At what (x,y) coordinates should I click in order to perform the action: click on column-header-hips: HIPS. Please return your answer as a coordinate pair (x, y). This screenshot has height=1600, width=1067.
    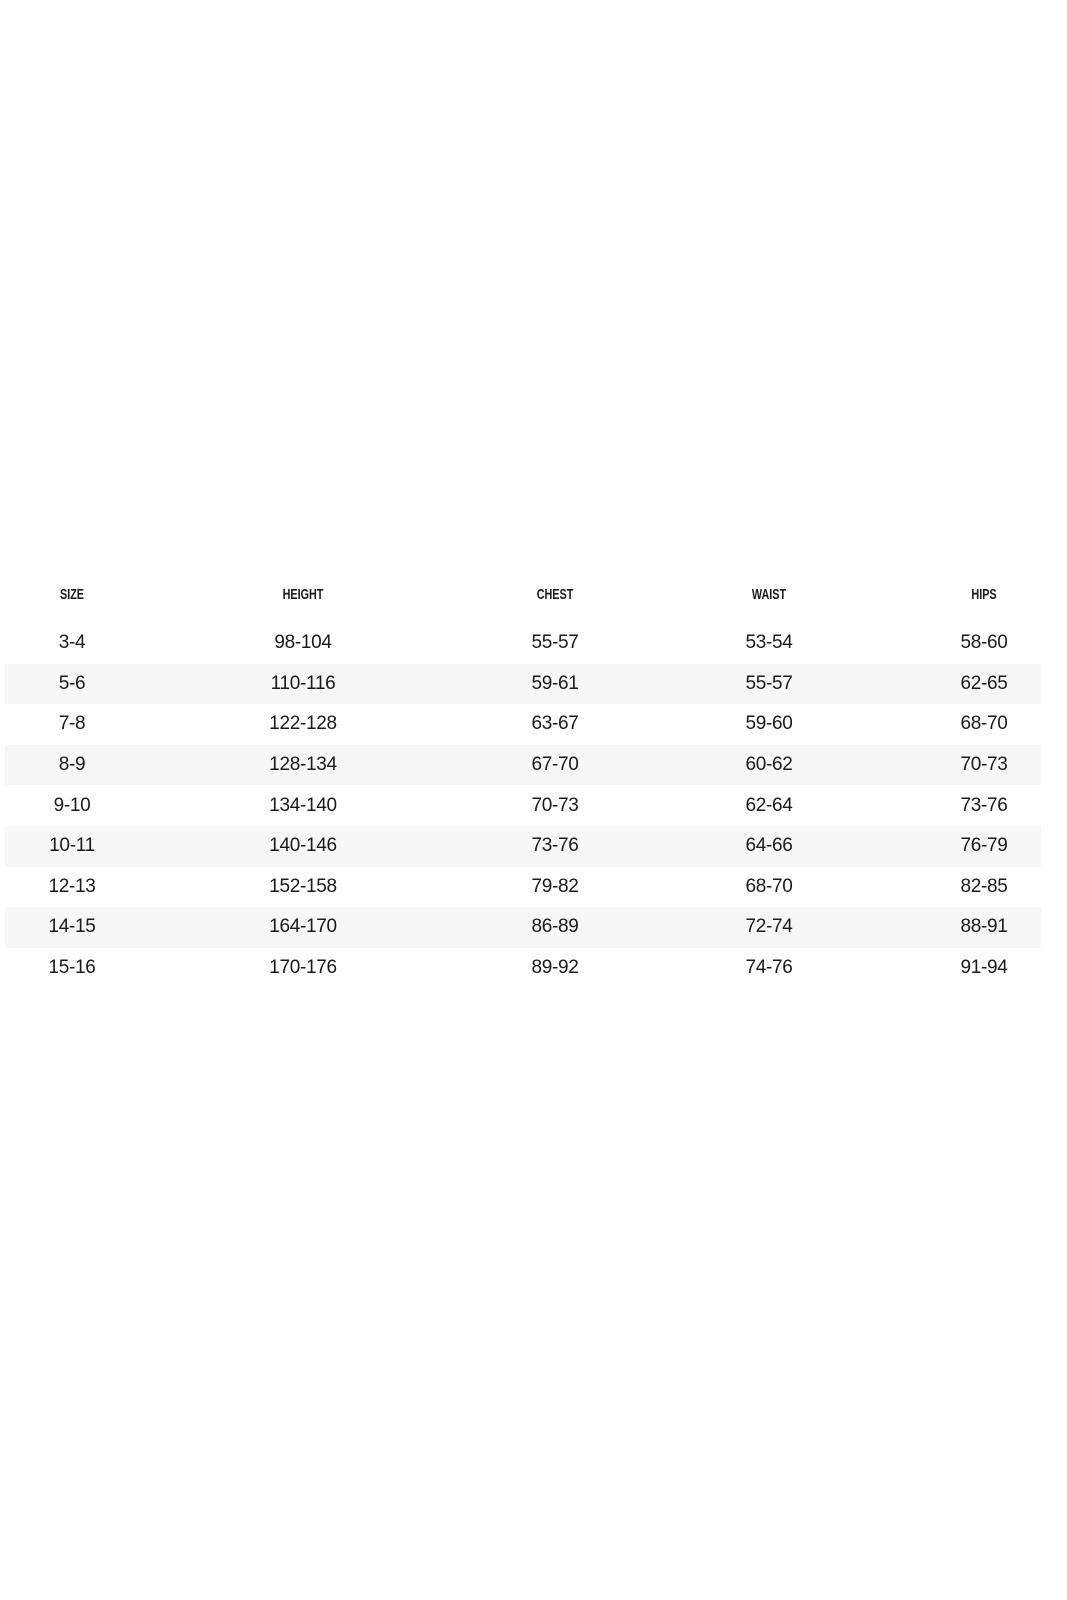
    Looking at the image, I should click on (984, 594).